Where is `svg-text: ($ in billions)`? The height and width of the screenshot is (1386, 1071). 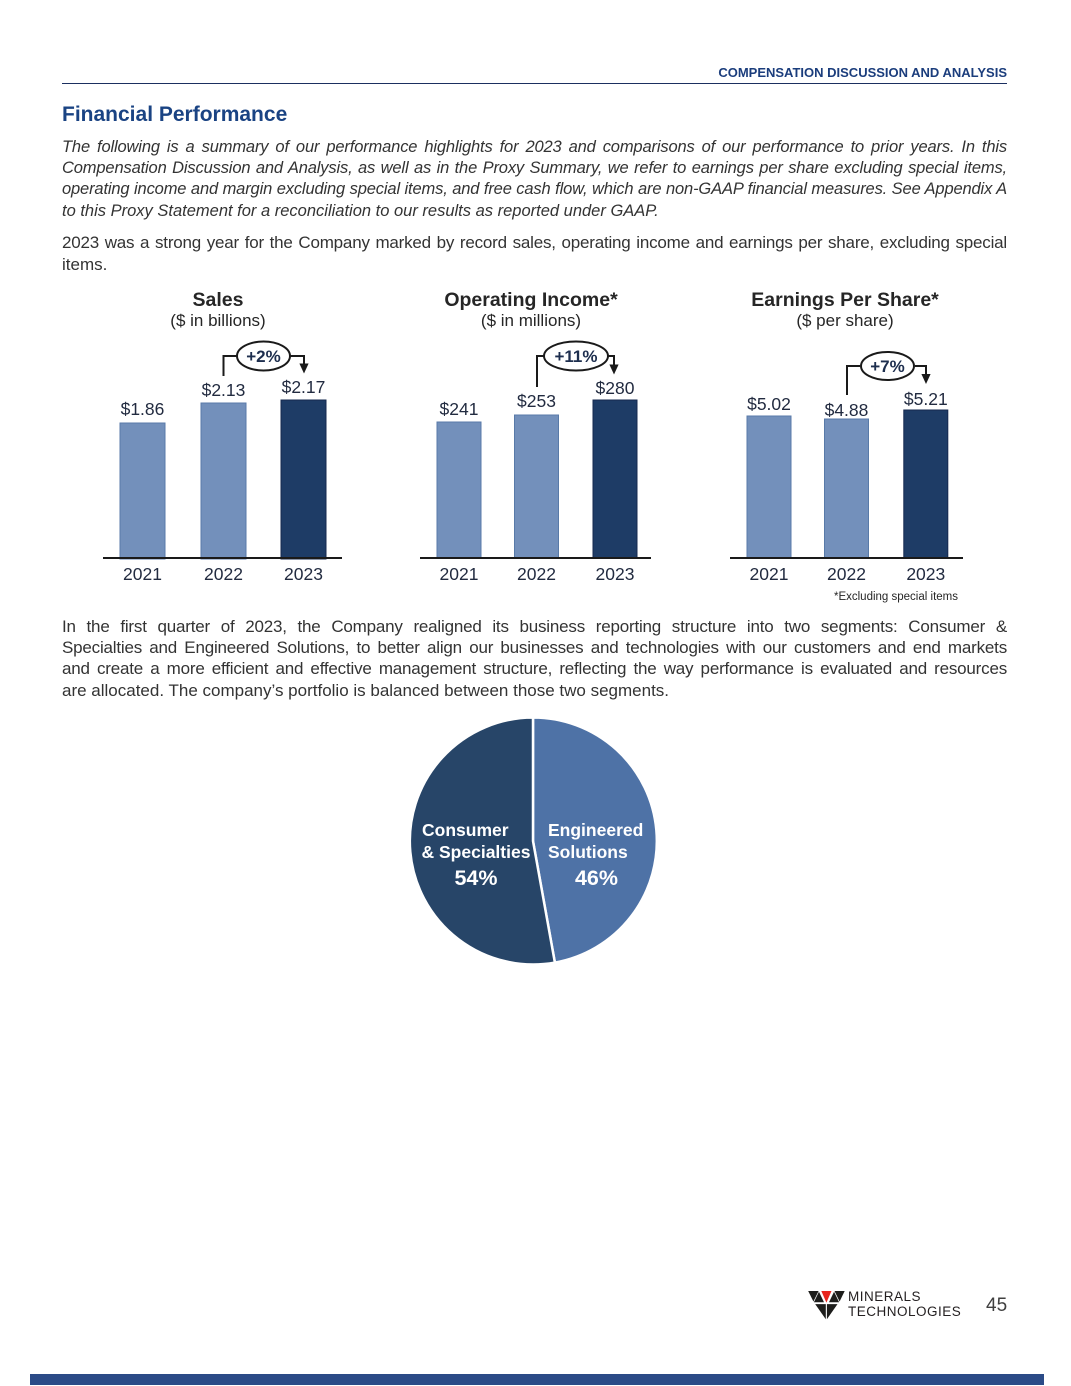
svg-text: ($ in billions) is located at coordinates (217, 320).